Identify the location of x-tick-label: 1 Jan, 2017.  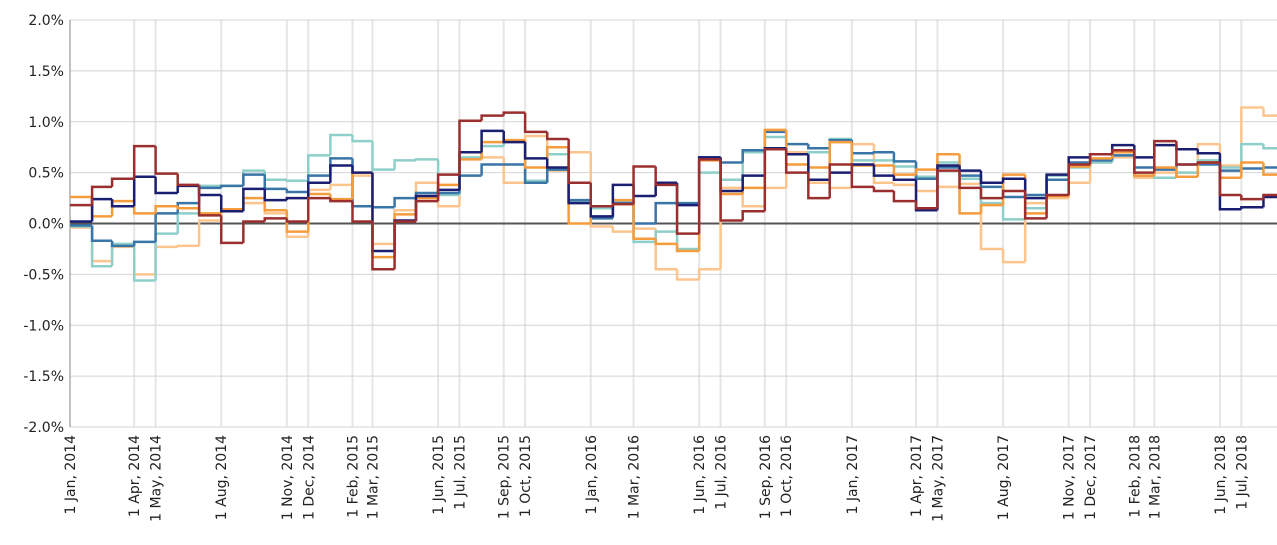
(853, 474).